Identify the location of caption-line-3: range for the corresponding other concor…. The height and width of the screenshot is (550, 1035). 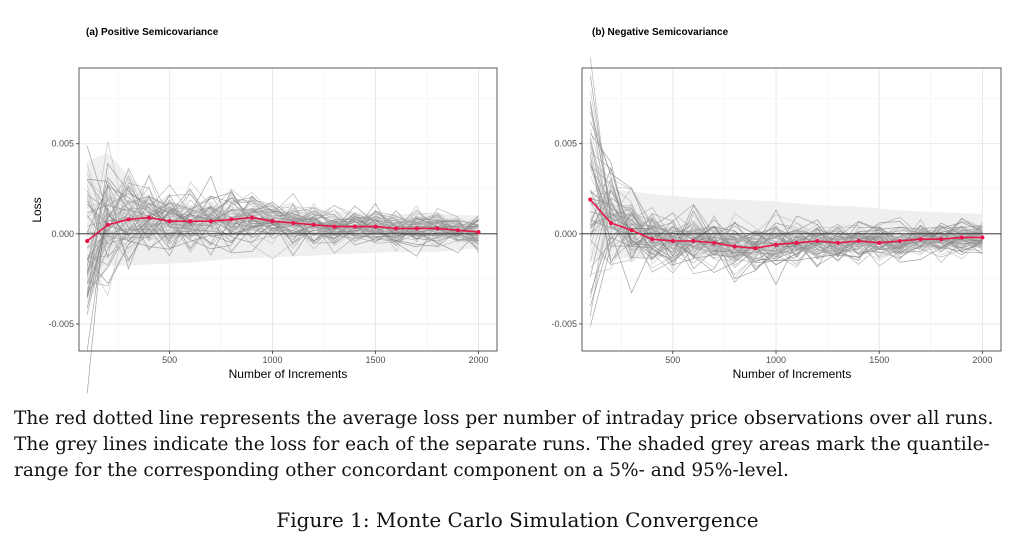
(401, 470).